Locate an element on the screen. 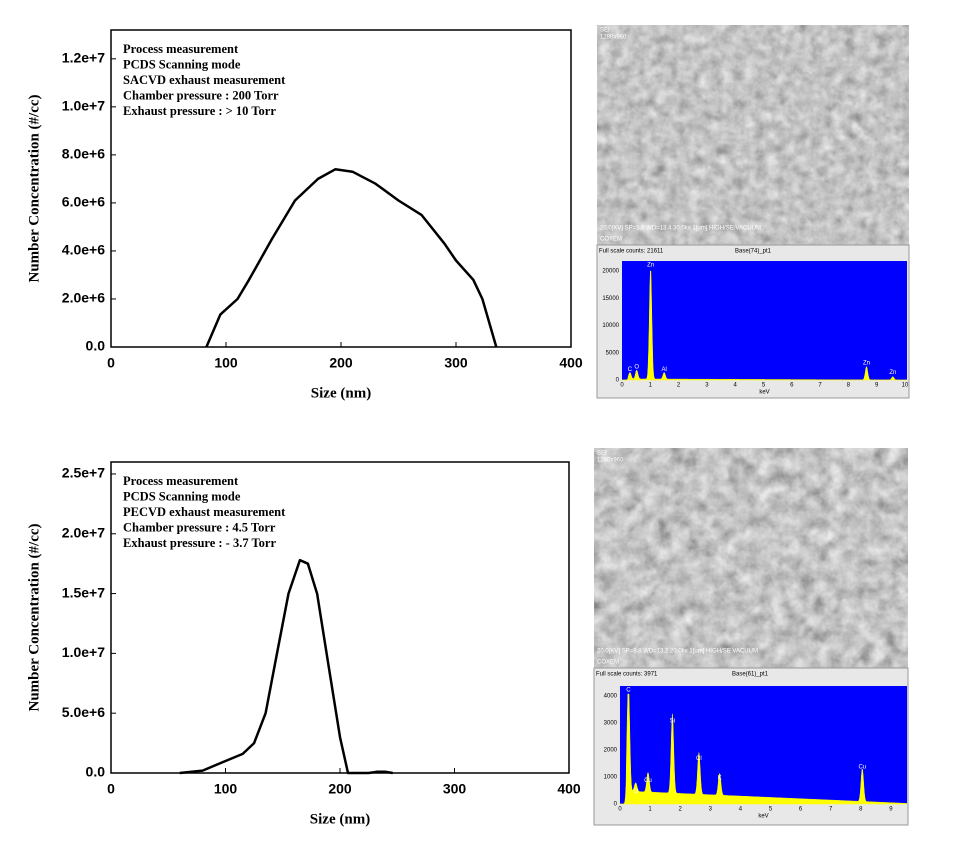  eds-y-tick: 4000 is located at coordinates (611, 697).